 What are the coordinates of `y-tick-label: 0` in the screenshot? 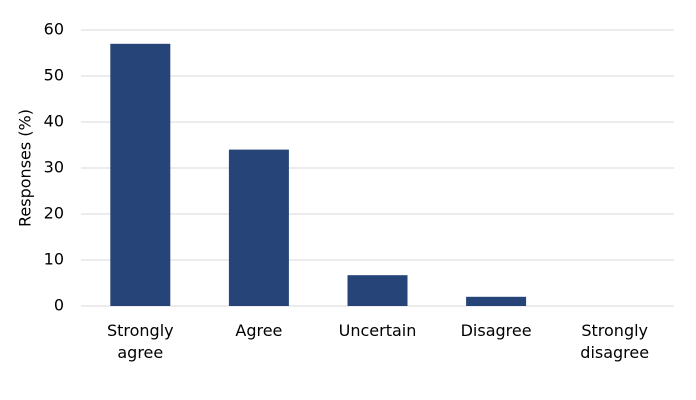 It's located at (59, 305).